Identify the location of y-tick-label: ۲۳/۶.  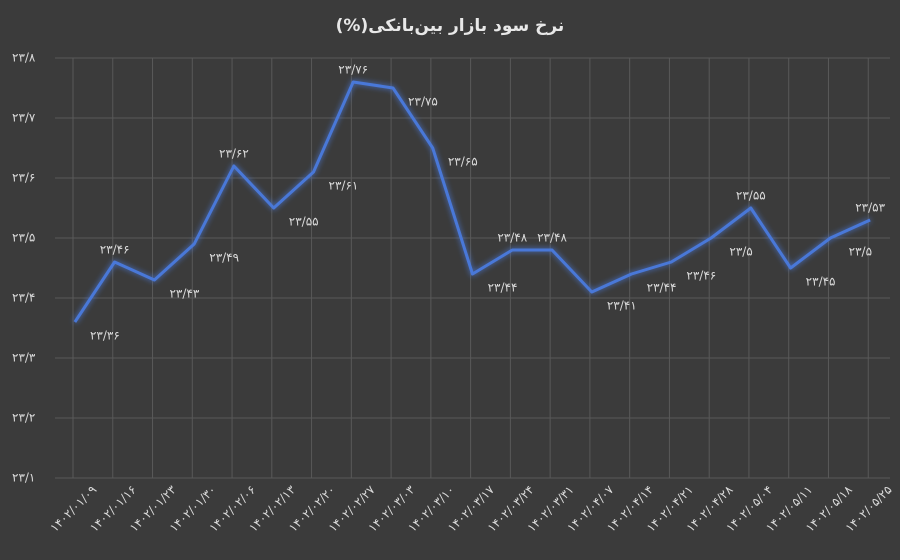
(23, 178).